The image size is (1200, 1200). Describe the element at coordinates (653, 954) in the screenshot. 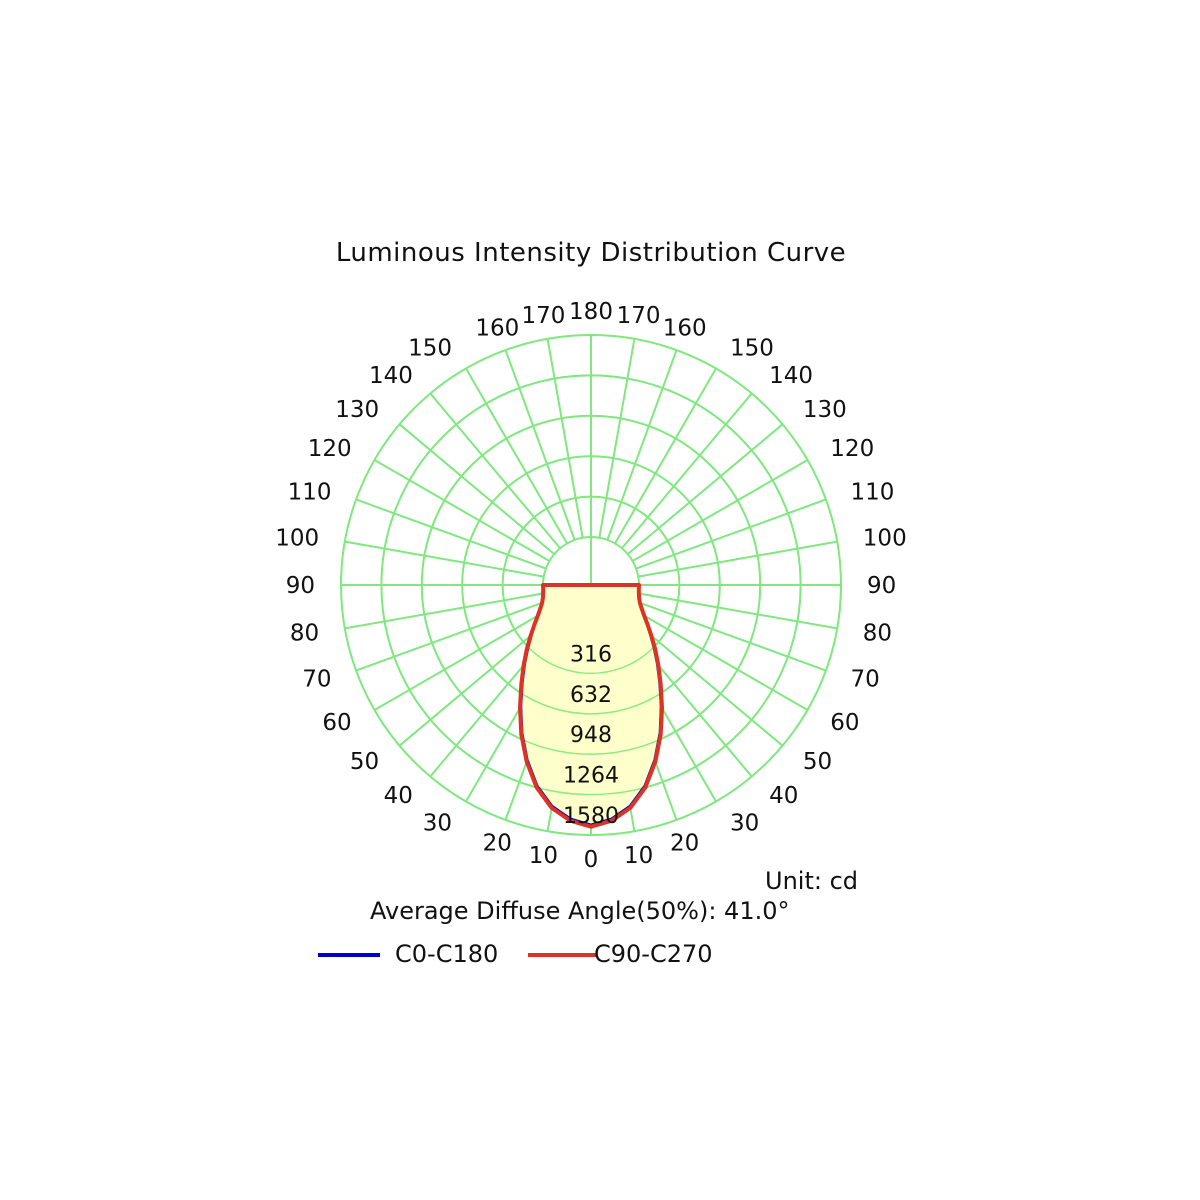

I see `legend-label-c90-c270: C90-C270` at that location.